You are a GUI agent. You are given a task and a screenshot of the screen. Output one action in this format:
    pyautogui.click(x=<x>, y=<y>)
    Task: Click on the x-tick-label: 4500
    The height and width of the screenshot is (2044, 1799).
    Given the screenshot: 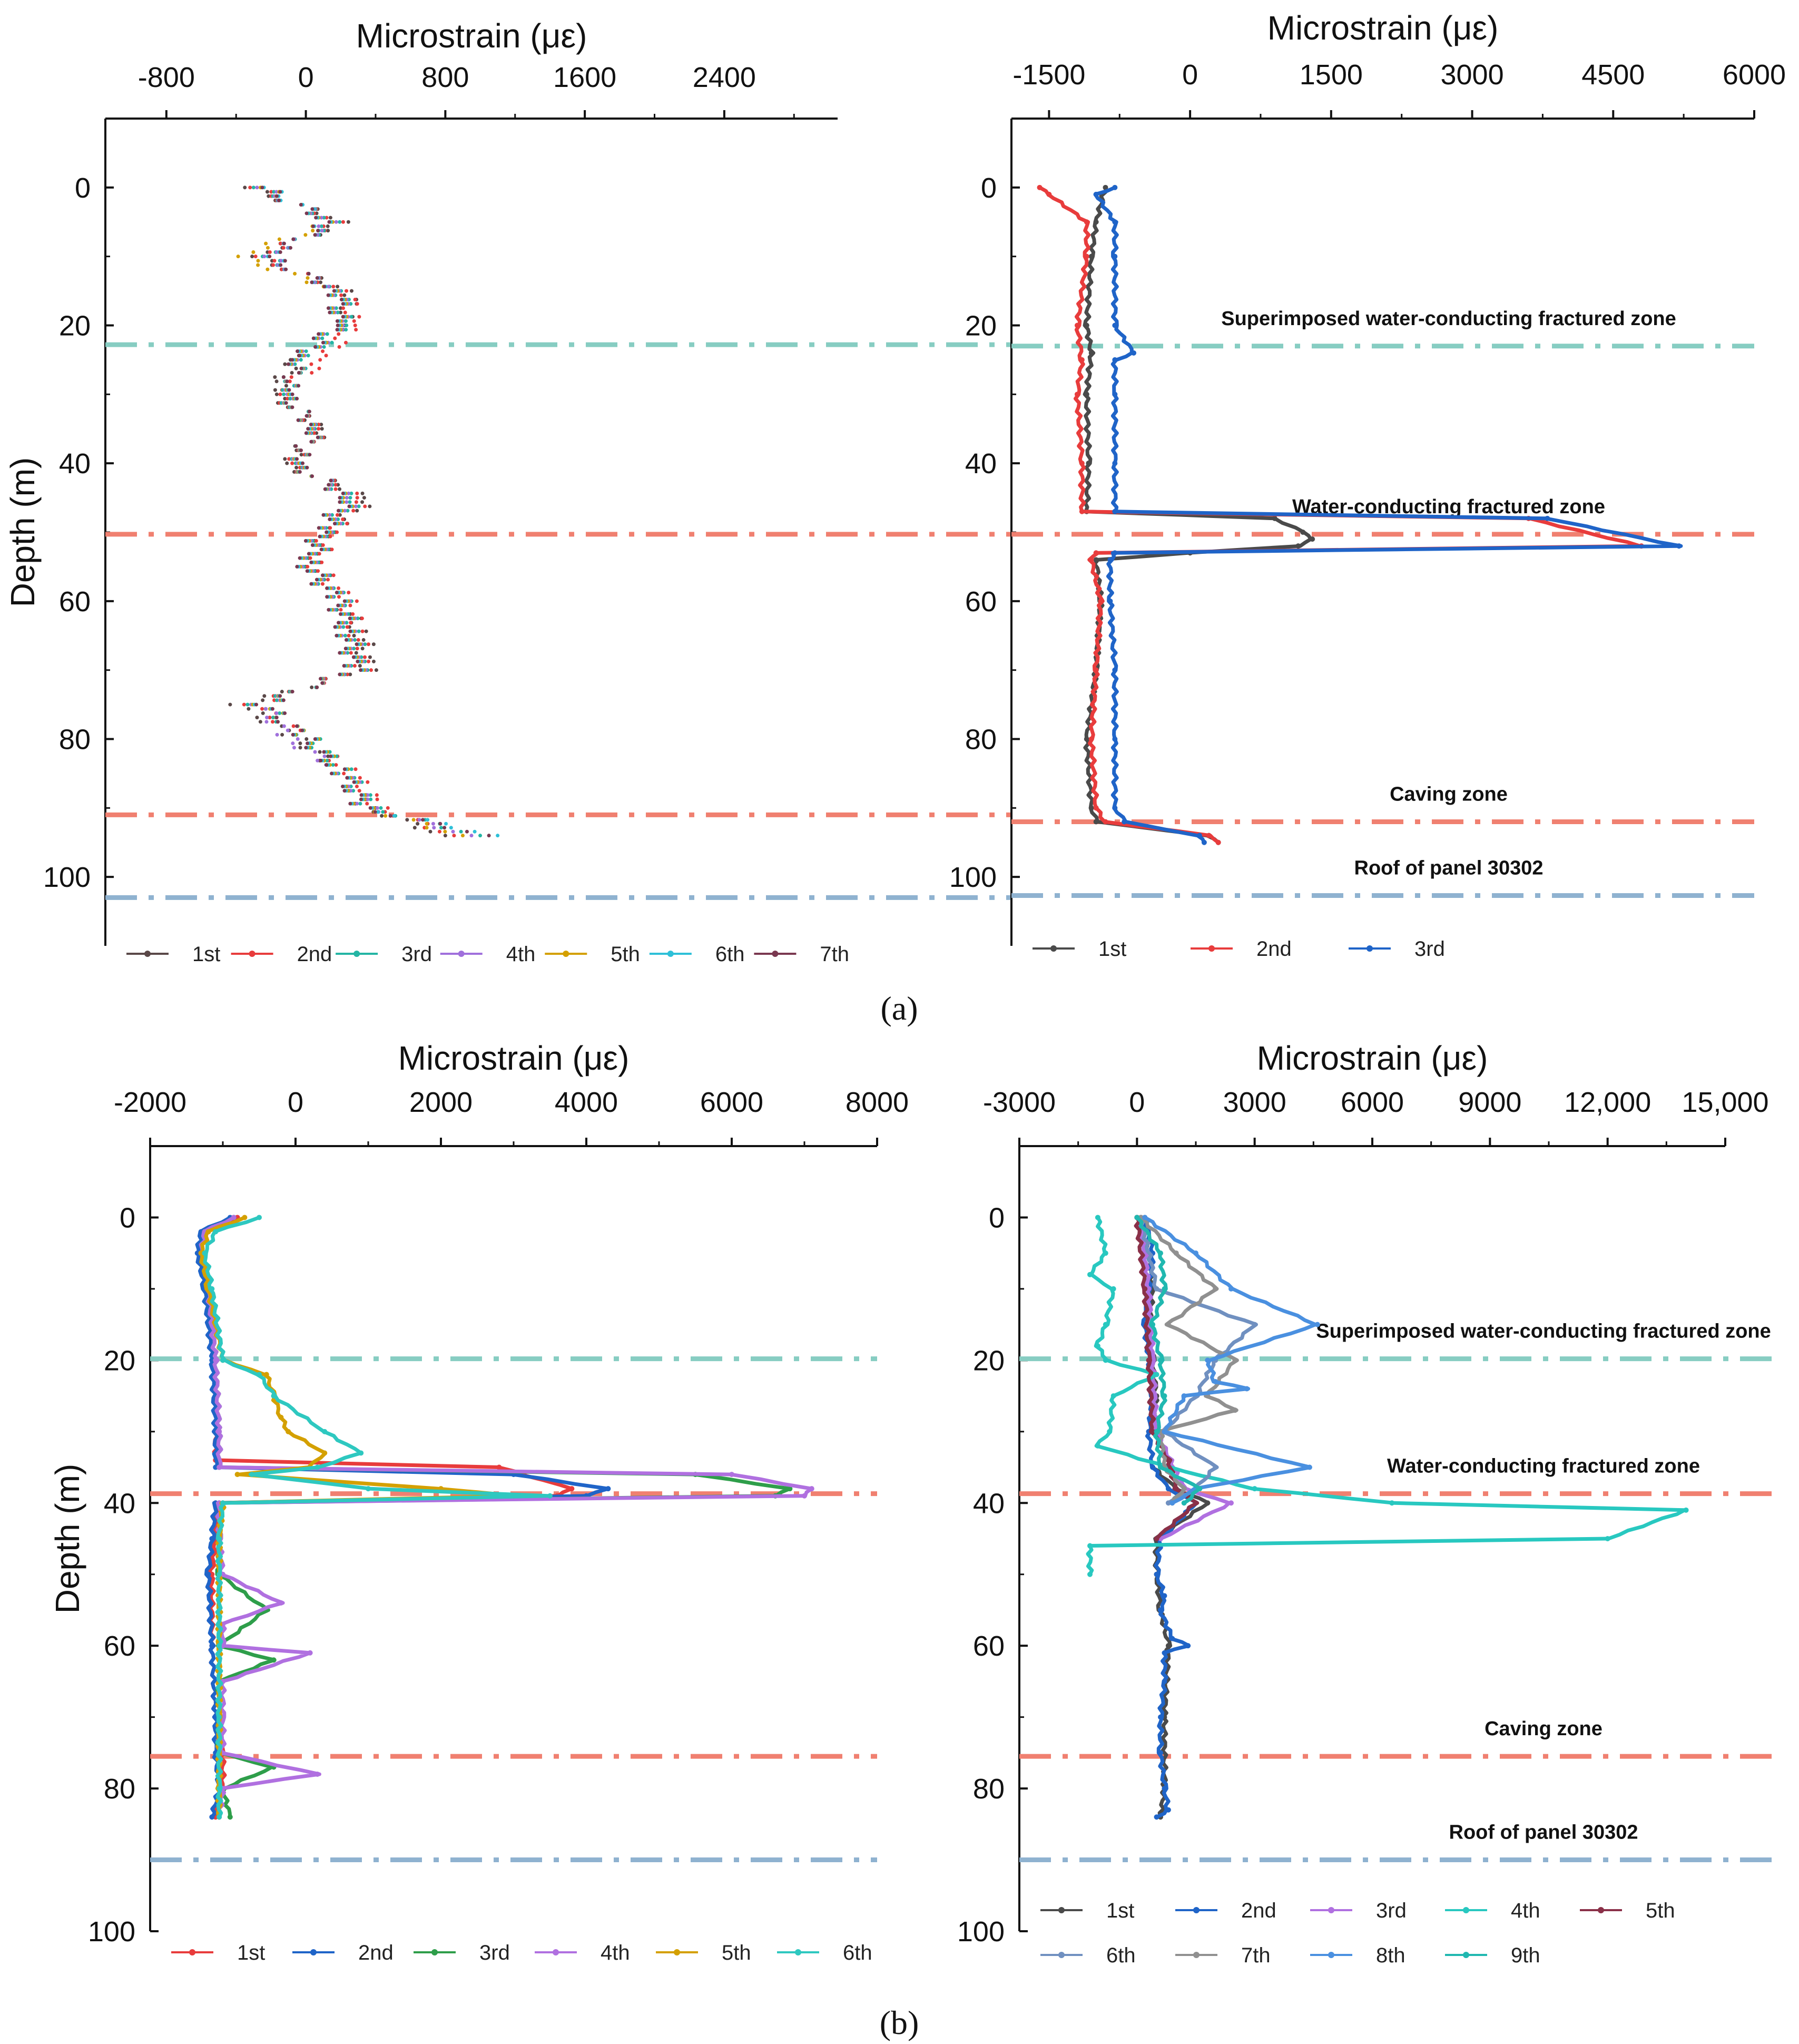 What is the action you would take?
    pyautogui.click(x=1613, y=75)
    